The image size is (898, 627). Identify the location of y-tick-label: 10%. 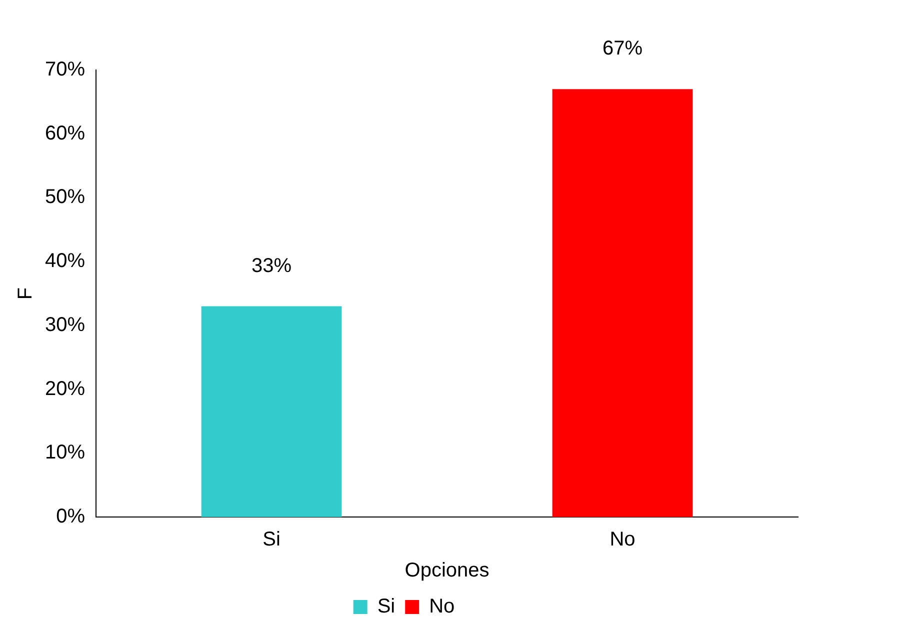
(65, 453).